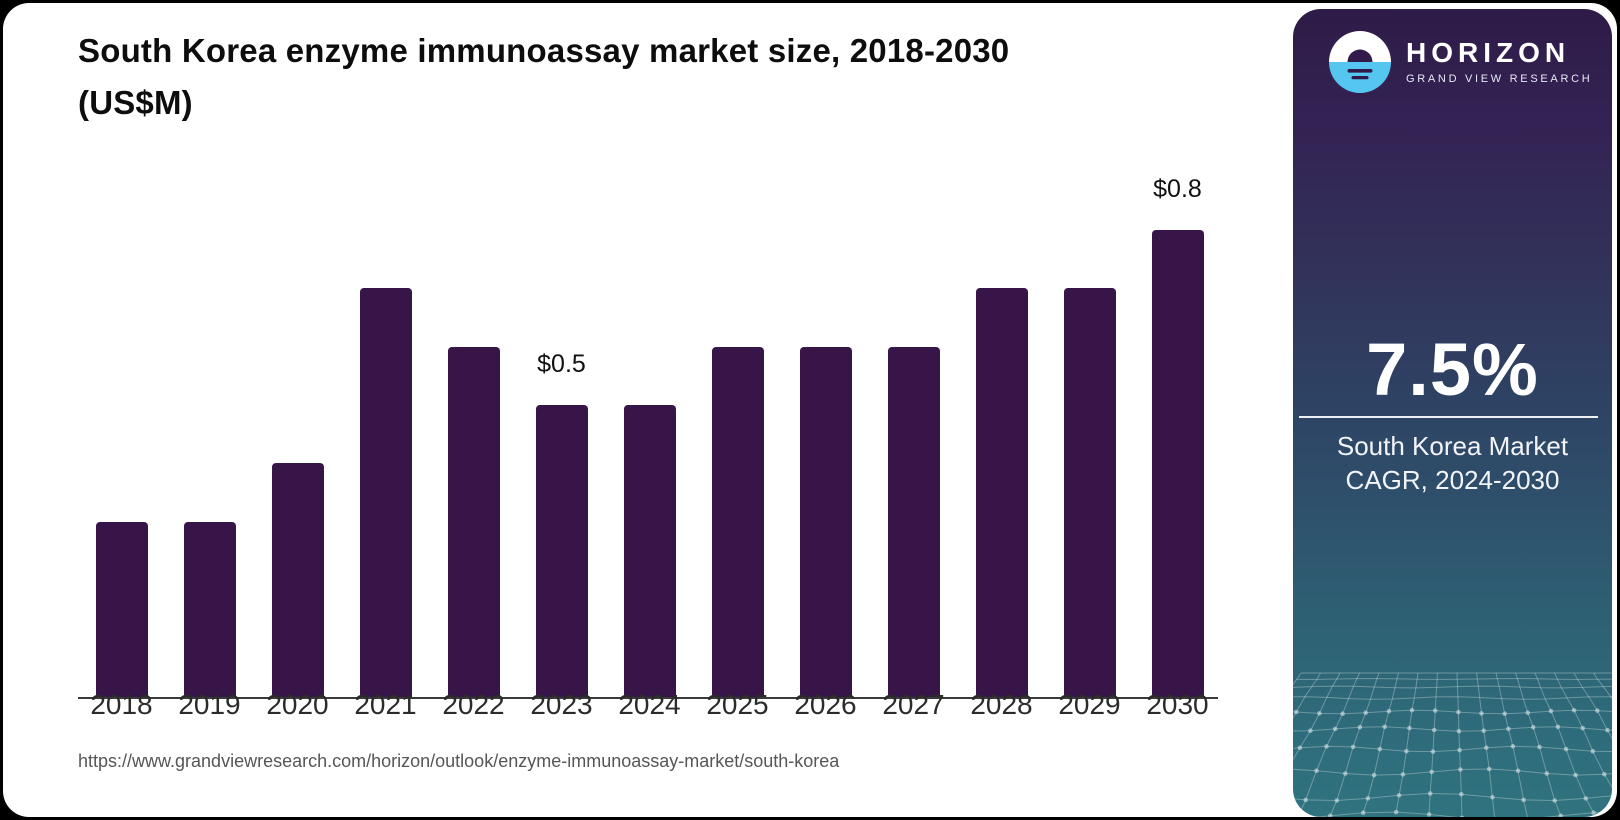 The width and height of the screenshot is (1620, 820). I want to click on x-axis-label-2021: 2021, so click(385, 704).